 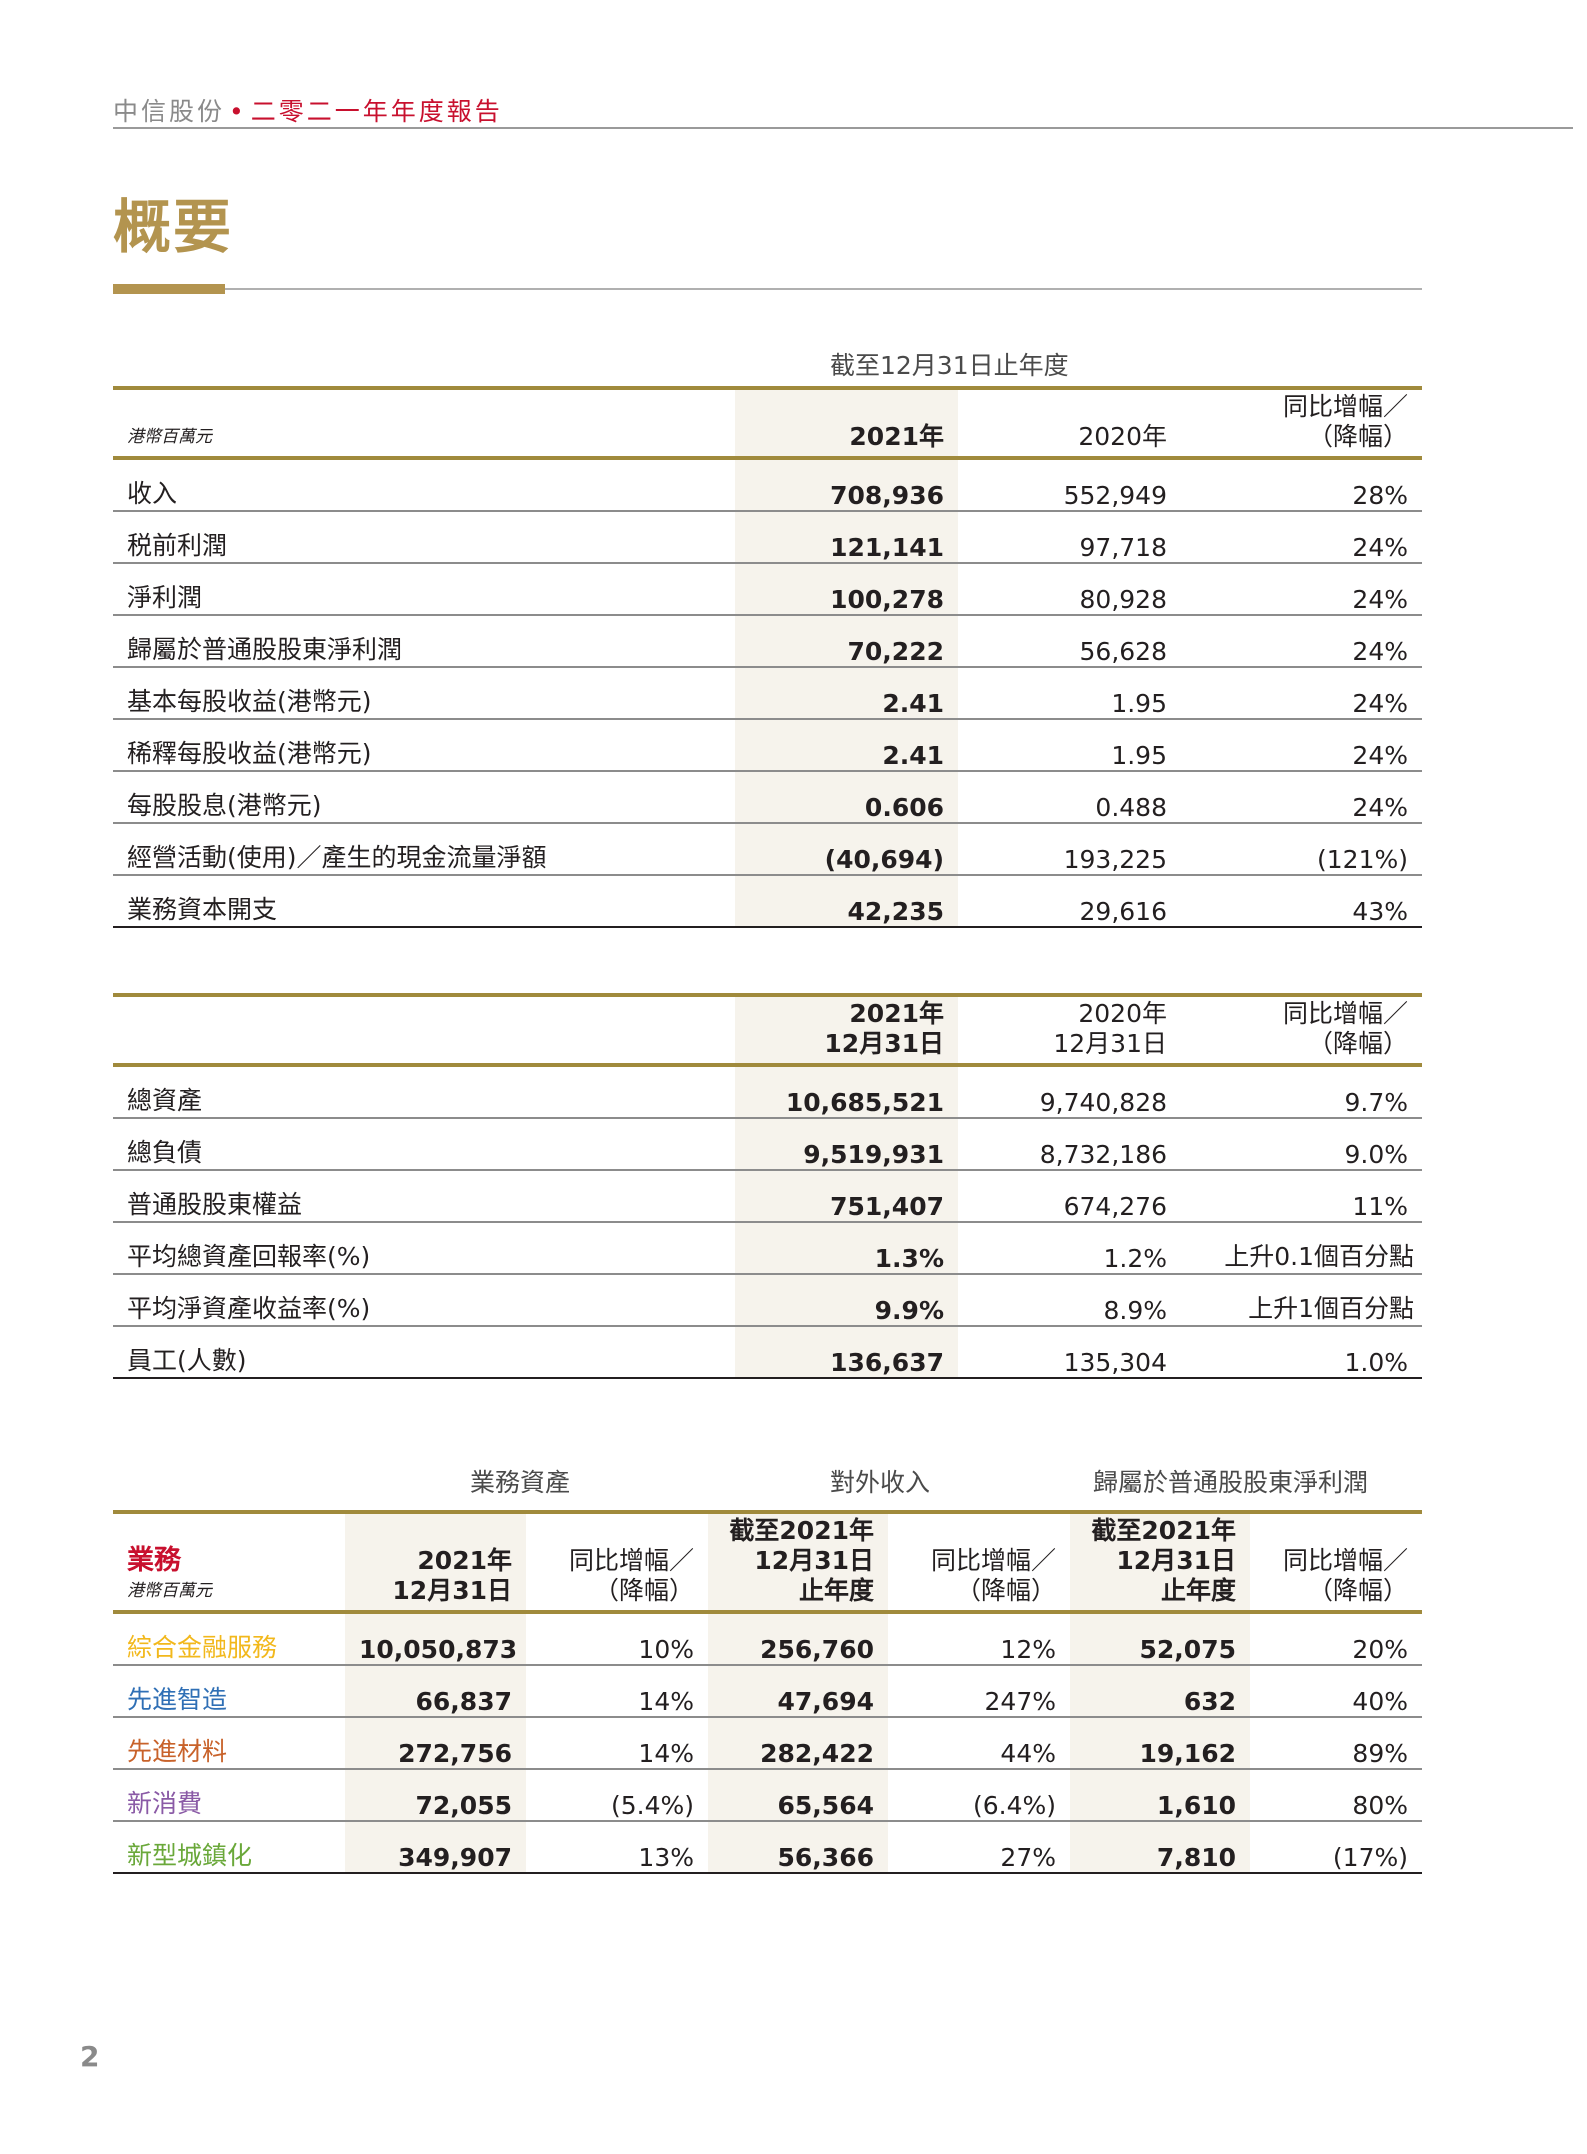 I want to click on running-header: 中信股份 • 二零二一年年度報告, so click(x=308, y=110).